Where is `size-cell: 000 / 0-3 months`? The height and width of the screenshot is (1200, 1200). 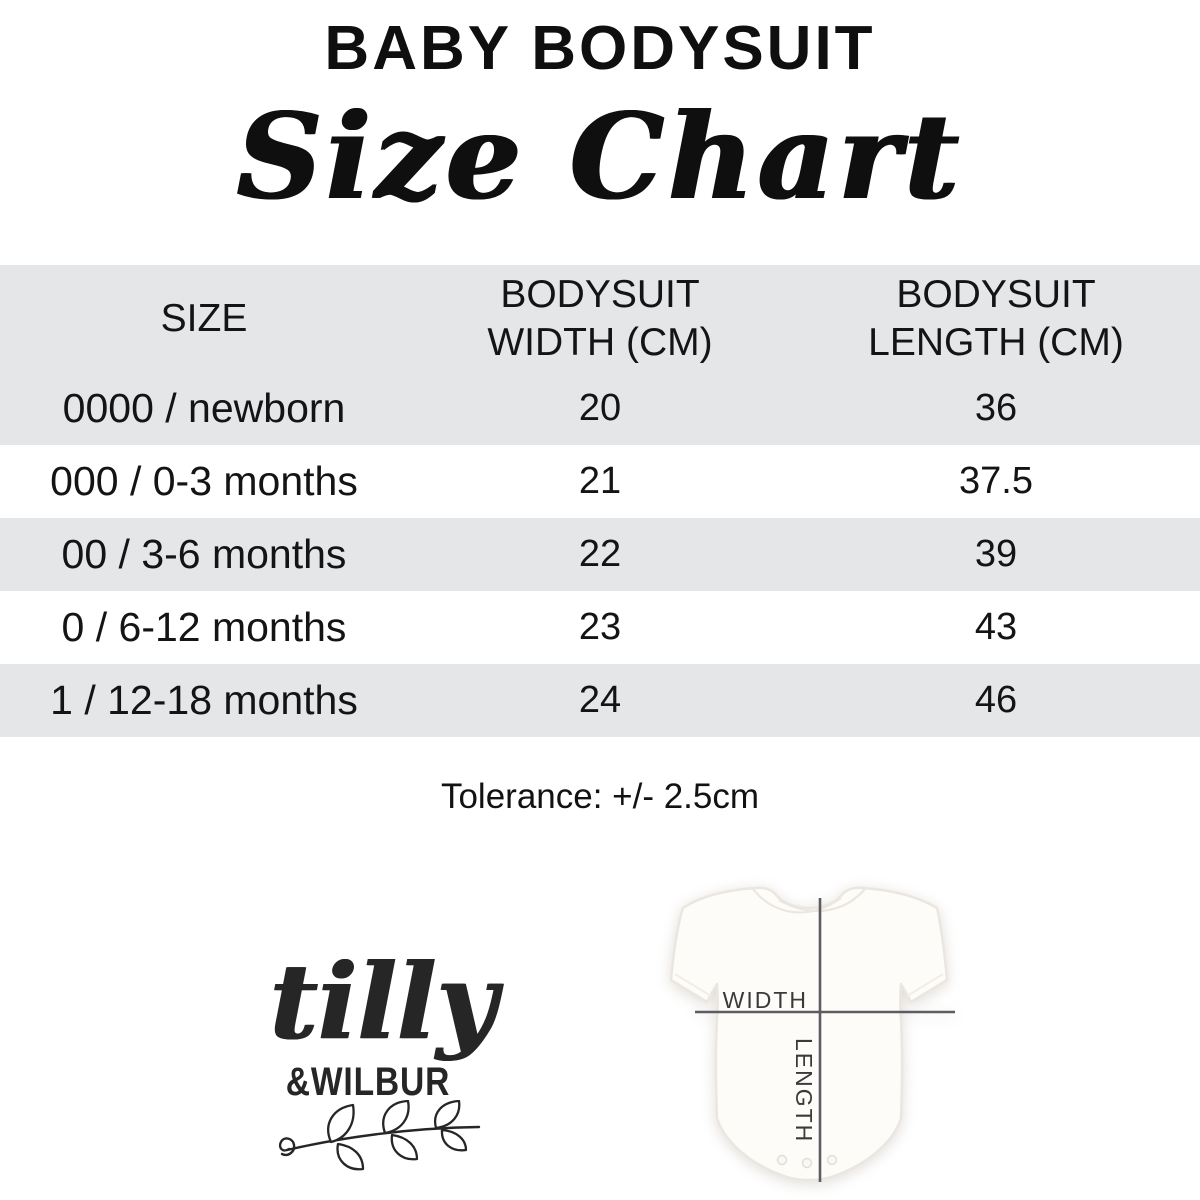 size-cell: 000 / 0-3 months is located at coordinates (204, 481).